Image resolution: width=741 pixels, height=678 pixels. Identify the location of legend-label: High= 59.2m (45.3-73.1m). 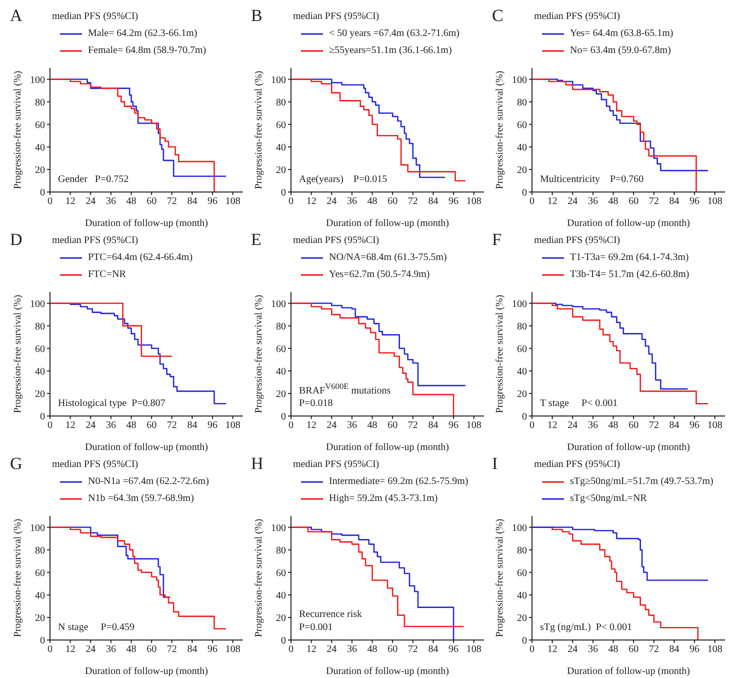
(383, 498).